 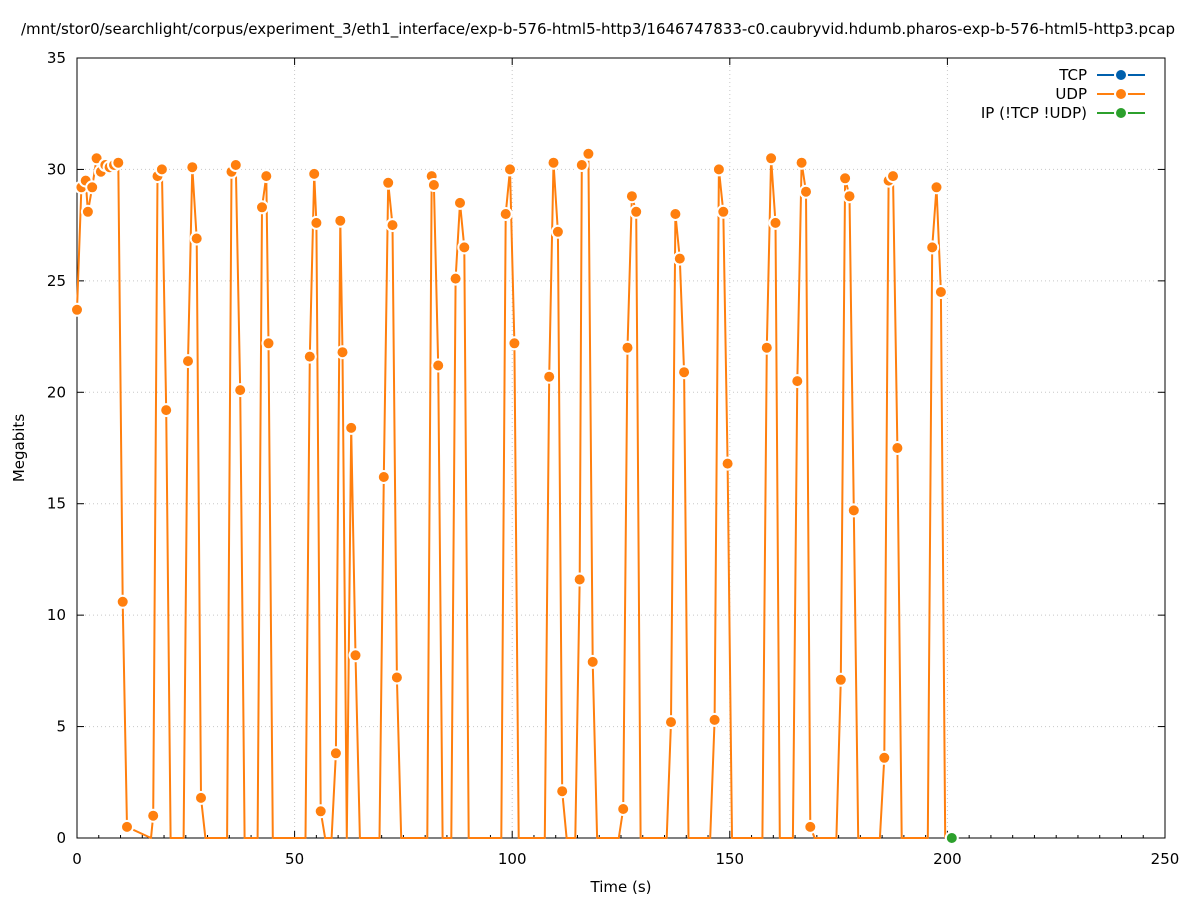 What do you see at coordinates (621, 887) in the screenshot?
I see `x-axis-label: Time (s)` at bounding box center [621, 887].